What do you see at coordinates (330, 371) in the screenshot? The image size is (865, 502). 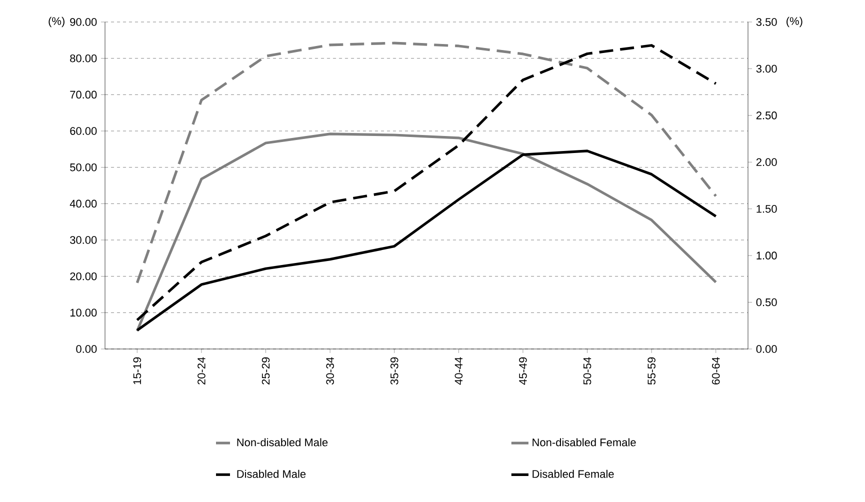 I see `x-tick-label: 30-34` at bounding box center [330, 371].